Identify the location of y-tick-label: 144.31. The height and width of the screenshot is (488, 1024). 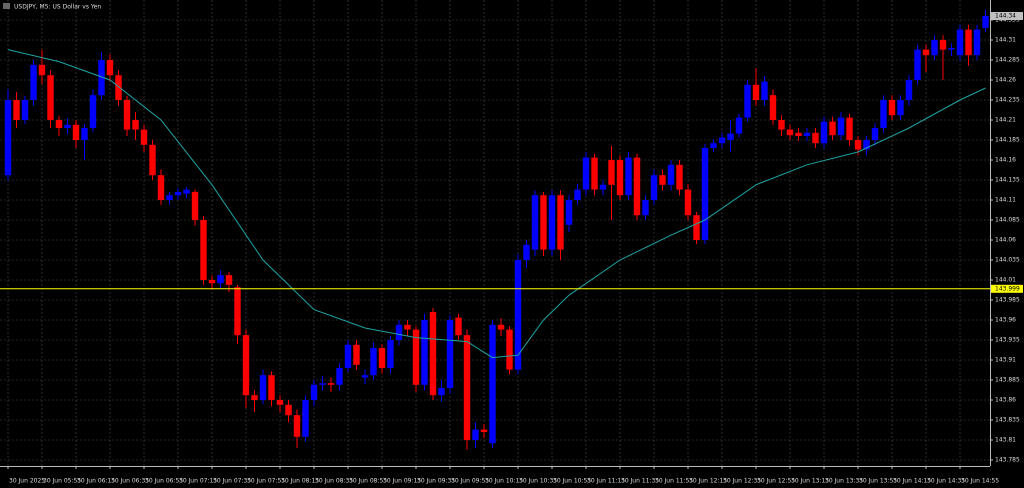
(1005, 40).